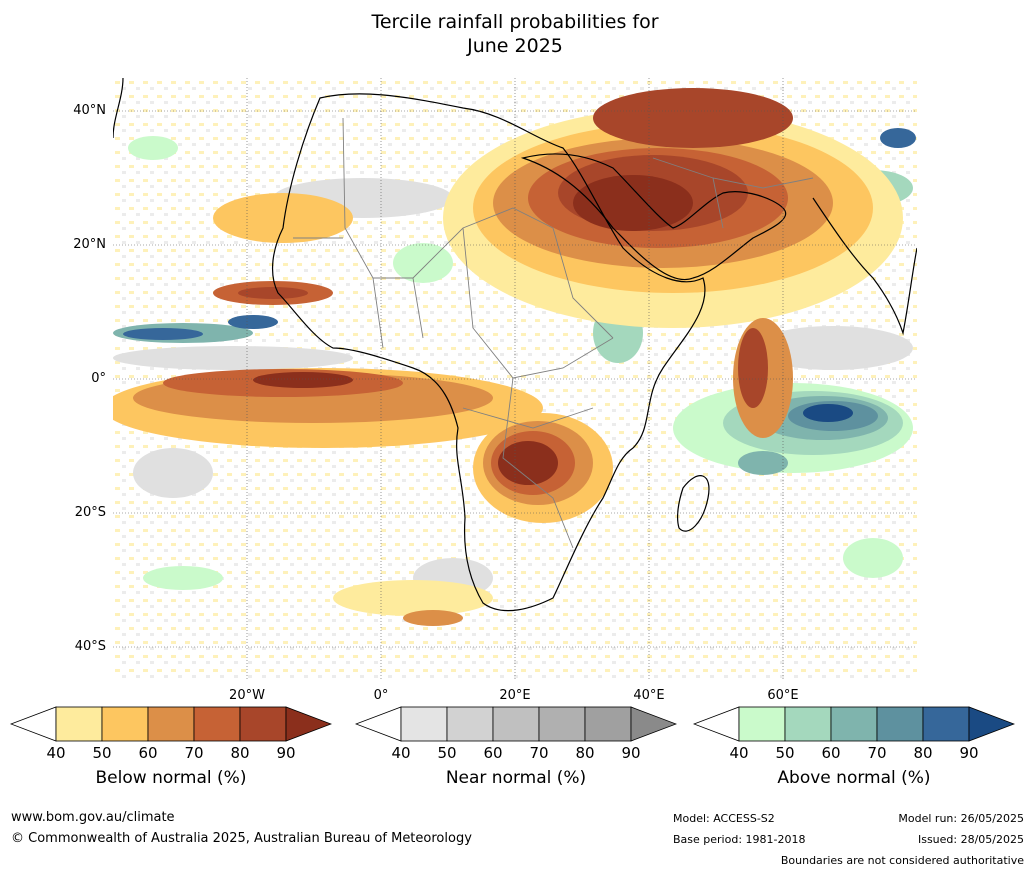 This screenshot has height=873, width=1035. What do you see at coordinates (98, 378) in the screenshot?
I see `lat-label-0: 0°` at bounding box center [98, 378].